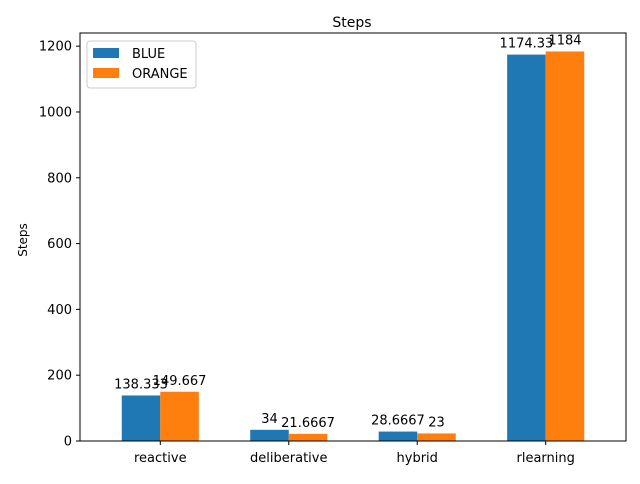  What do you see at coordinates (546, 458) in the screenshot?
I see `x-tick-label: rlearning` at bounding box center [546, 458].